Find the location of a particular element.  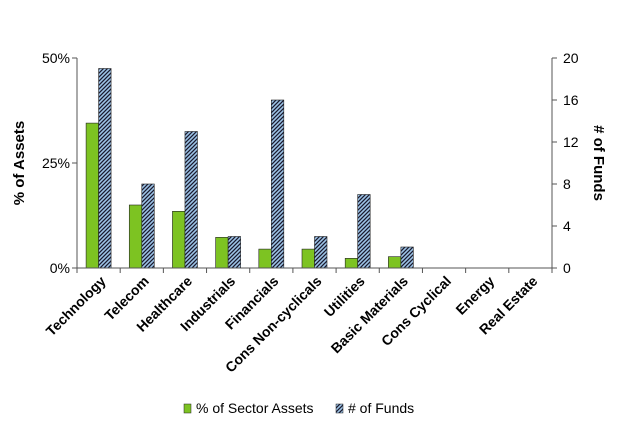

legend-label-funds: # of Funds is located at coordinates (381, 408).